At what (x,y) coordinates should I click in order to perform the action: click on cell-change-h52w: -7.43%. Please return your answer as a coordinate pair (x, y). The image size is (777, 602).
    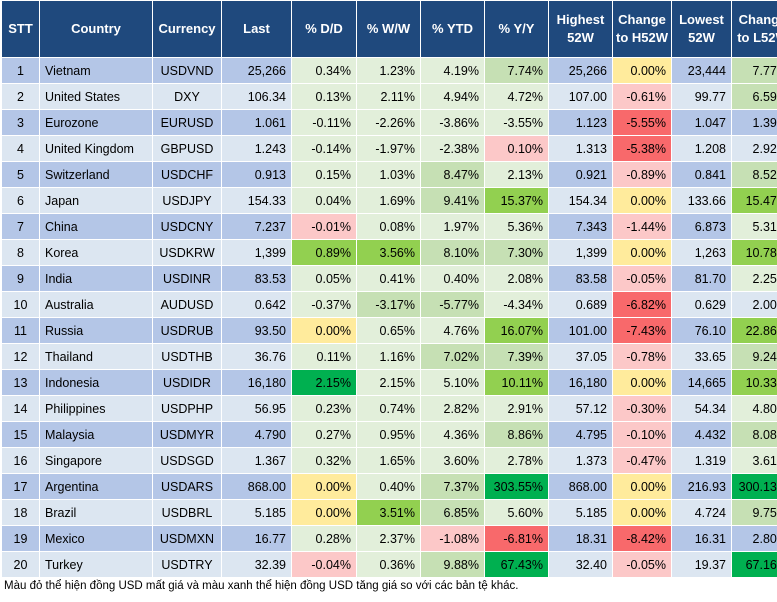
    Looking at the image, I should click on (642, 330).